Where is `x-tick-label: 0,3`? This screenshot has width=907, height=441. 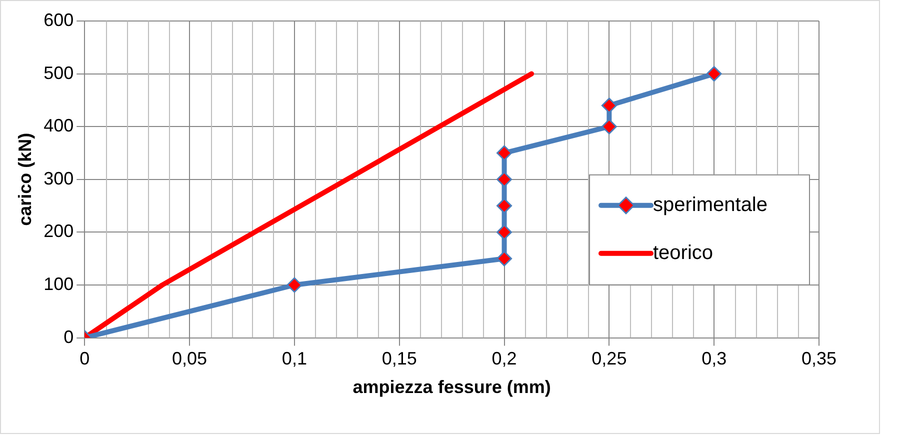
x-tick-label: 0,3 is located at coordinates (714, 358).